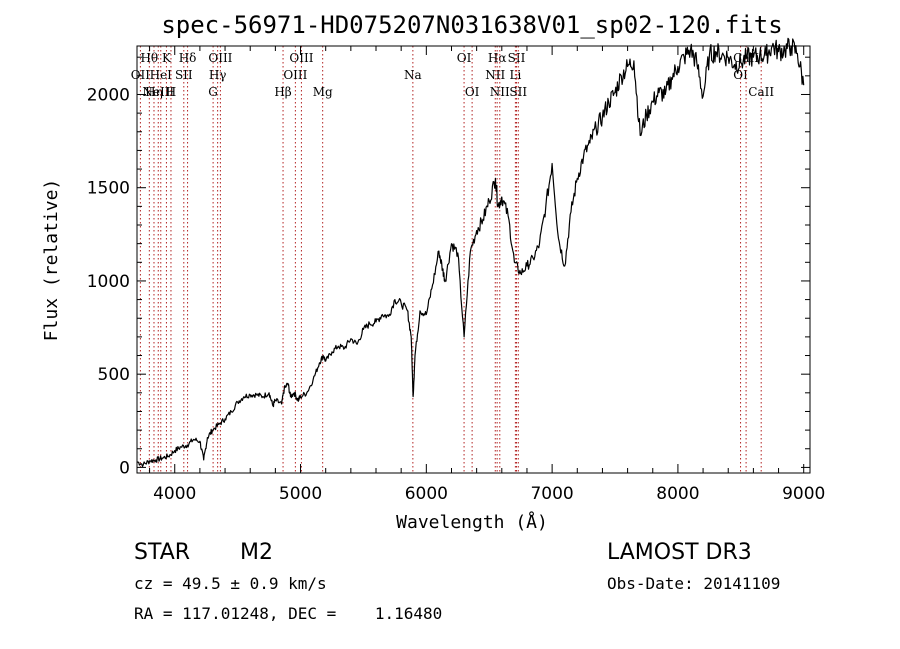  What do you see at coordinates (551, 494) in the screenshot?
I see `x-tick-label: 7000` at bounding box center [551, 494].